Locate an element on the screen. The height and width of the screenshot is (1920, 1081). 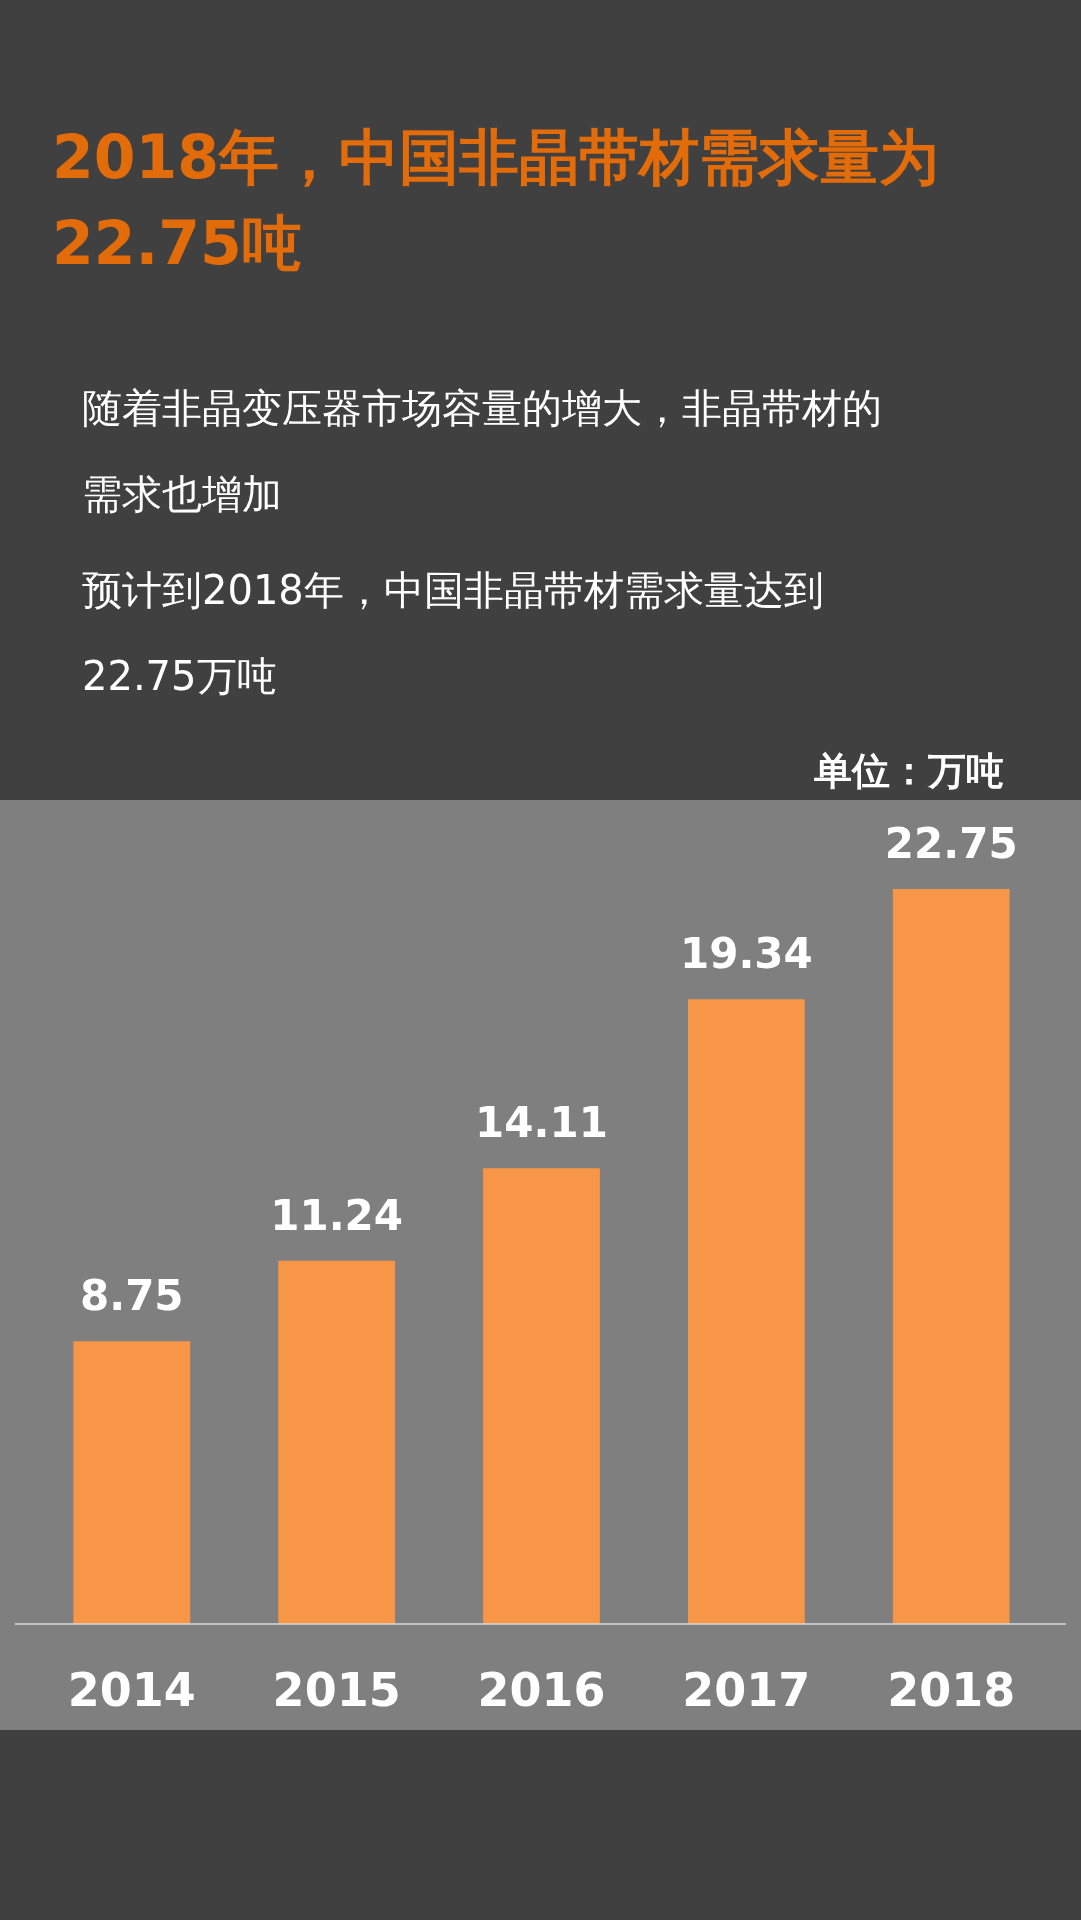
x-tick-label: 2016 is located at coordinates (541, 1690).